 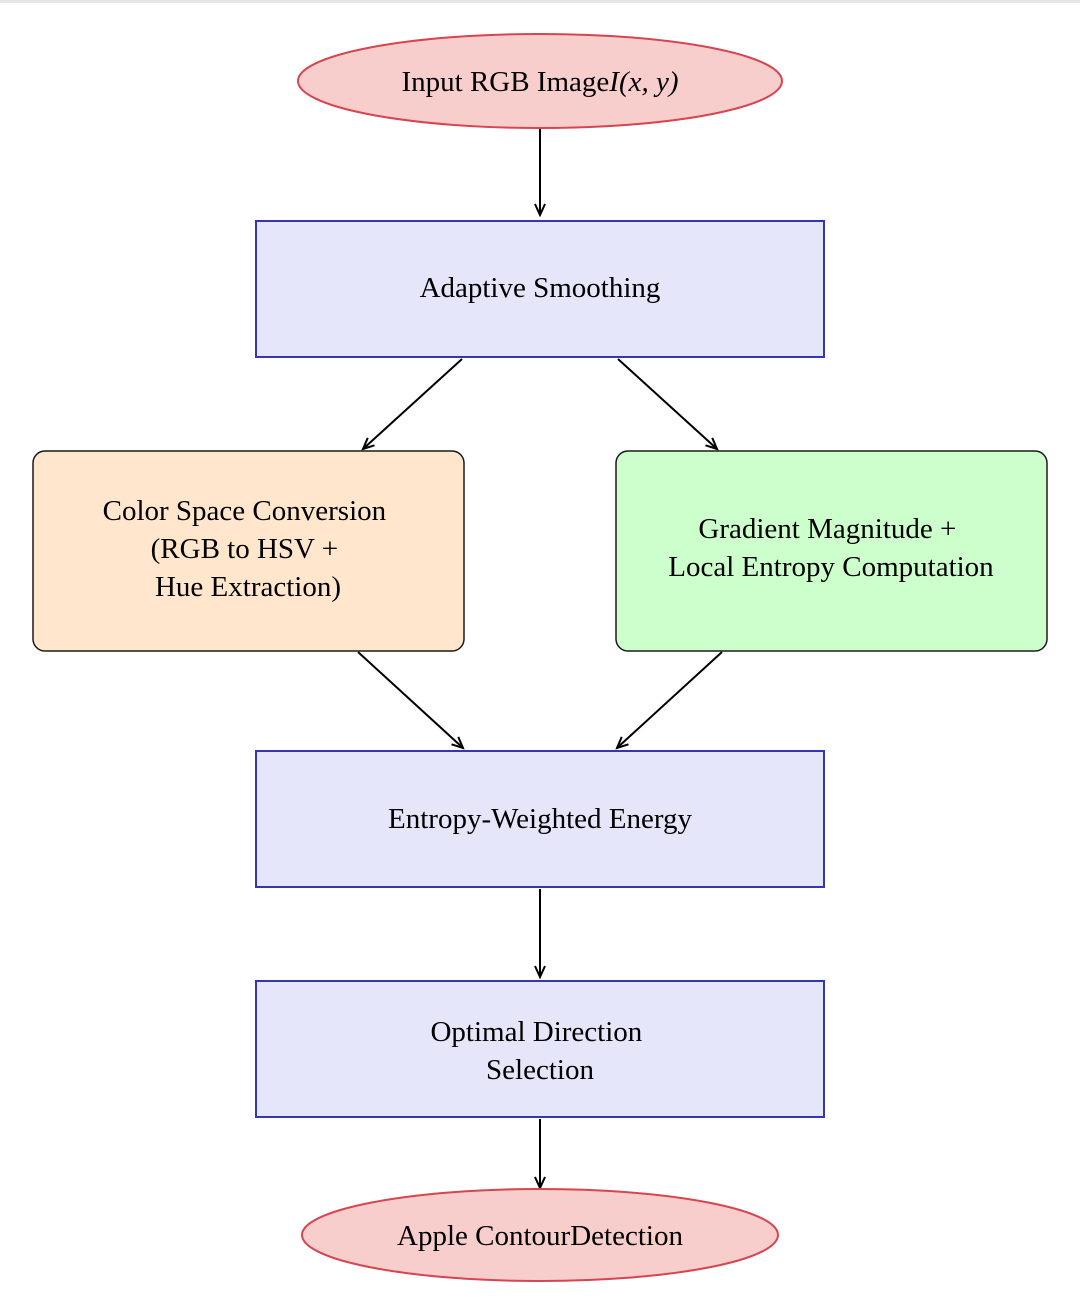 I want to click on input-shape, so click(x=540, y=81).